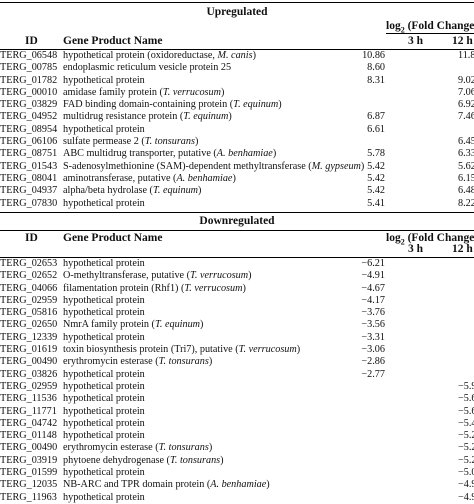  What do you see at coordinates (237, 264) in the screenshot?
I see `table-row: TERG_02653 hypothetical protein −6.21` at bounding box center [237, 264].